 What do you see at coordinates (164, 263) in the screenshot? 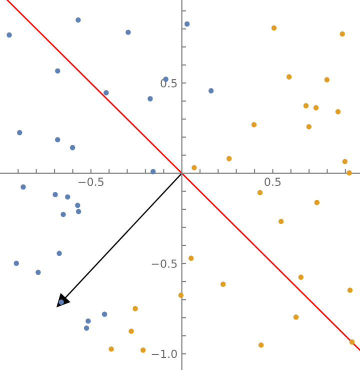
I see `y-tick-label: −0.5` at bounding box center [164, 263].